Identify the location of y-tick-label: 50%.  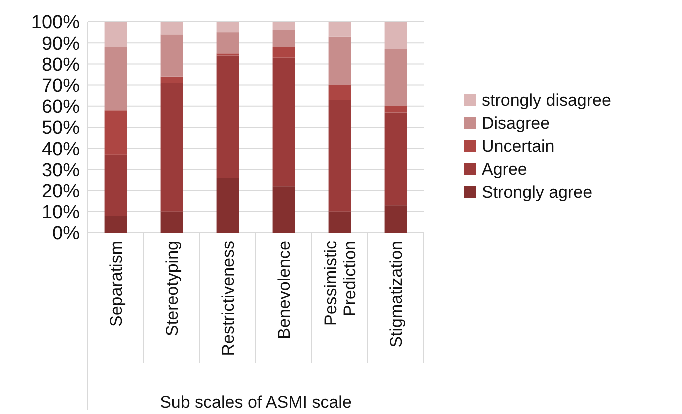
(61, 129).